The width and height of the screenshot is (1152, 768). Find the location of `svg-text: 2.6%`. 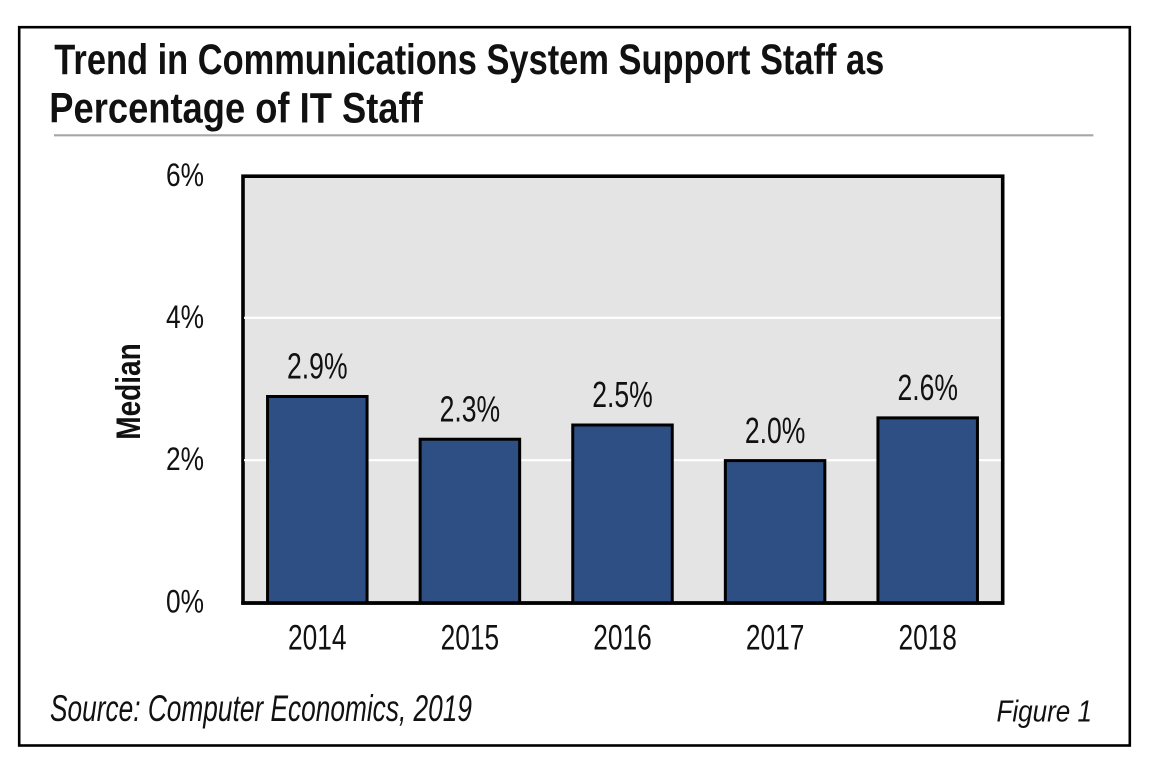

svg-text: 2.6% is located at coordinates (927, 387).